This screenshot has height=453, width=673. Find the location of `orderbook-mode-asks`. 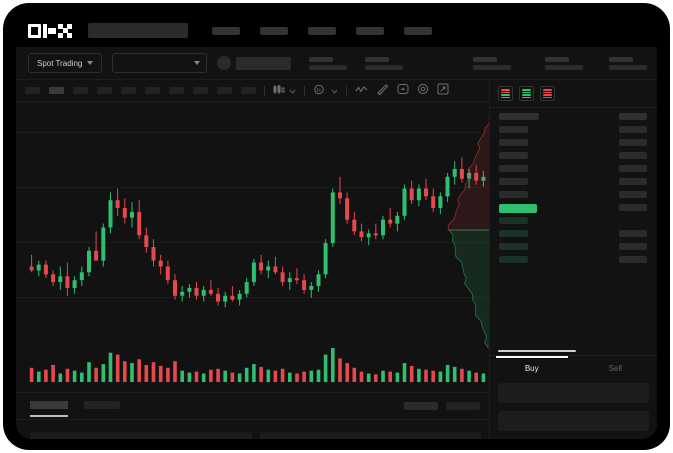

orderbook-mode-asks is located at coordinates (547, 93).